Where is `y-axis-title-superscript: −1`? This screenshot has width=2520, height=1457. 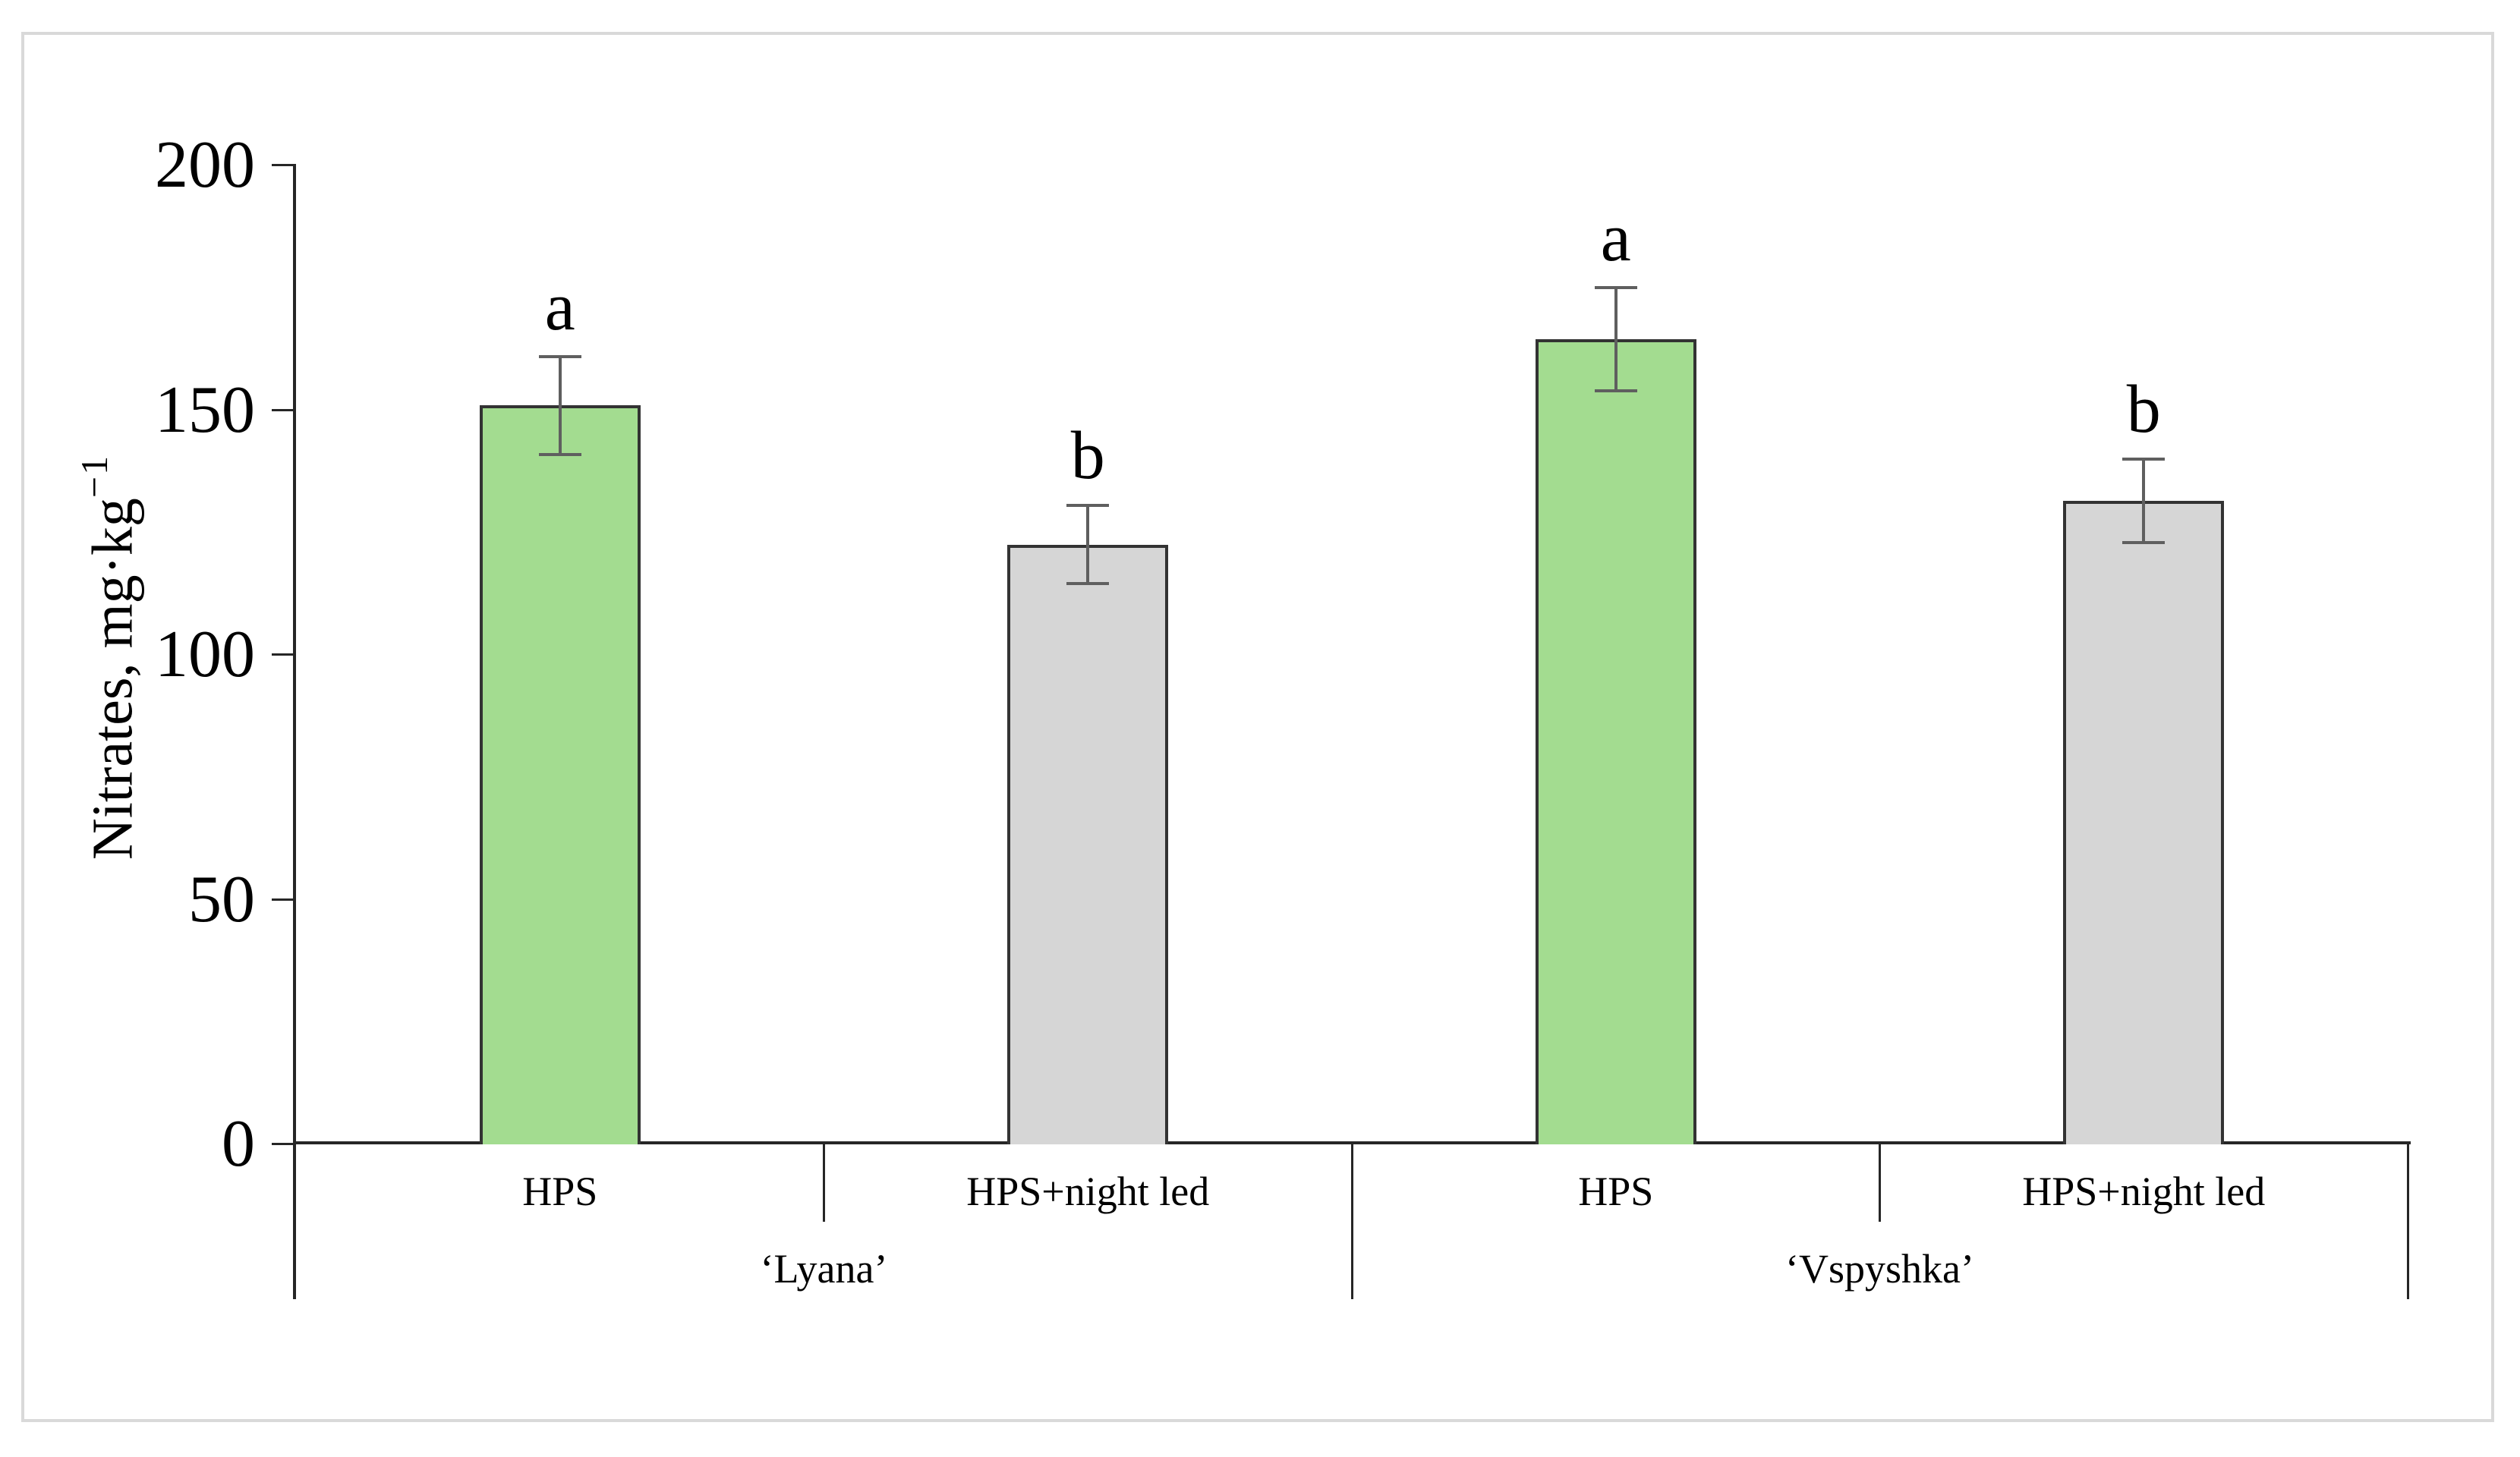
y-axis-title-superscript: −1 is located at coordinates (94, 476).